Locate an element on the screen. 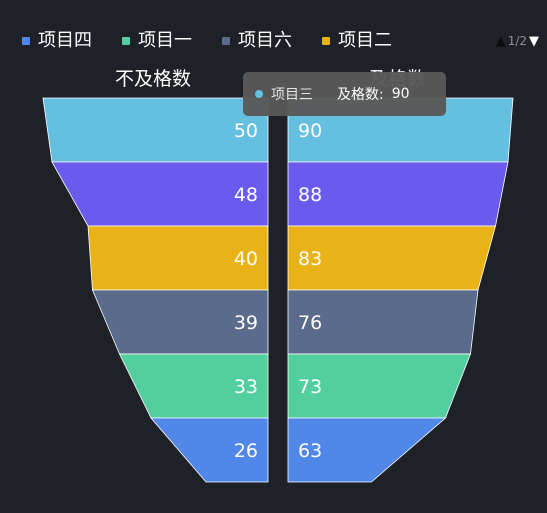 This screenshot has height=513, width=547. data-label: 88 is located at coordinates (310, 195).